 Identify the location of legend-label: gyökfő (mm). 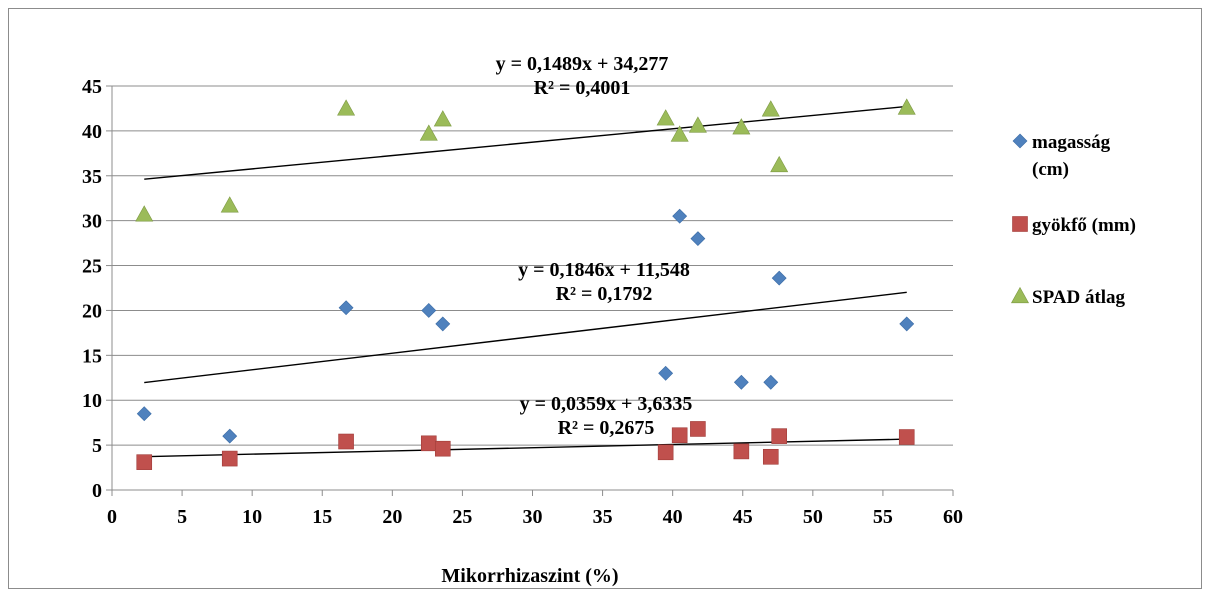
(1084, 225).